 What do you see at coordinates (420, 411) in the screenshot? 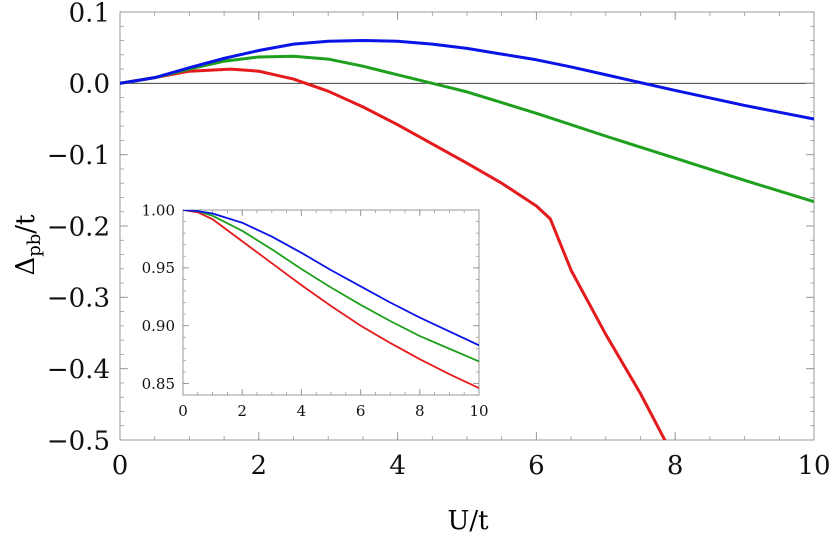
I see `inset-x-tick-label: 8` at bounding box center [420, 411].